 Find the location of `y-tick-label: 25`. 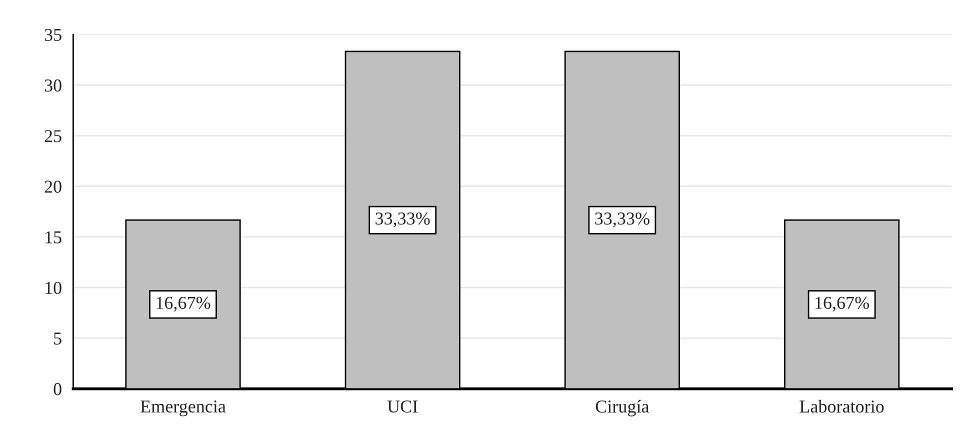

y-tick-label: 25 is located at coordinates (53, 136).